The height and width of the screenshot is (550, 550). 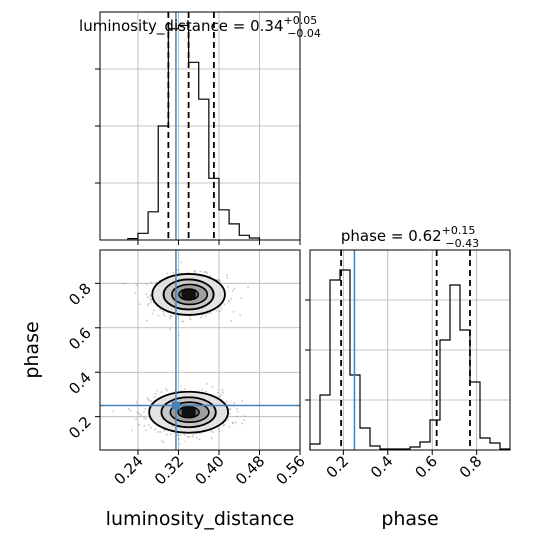 What do you see at coordinates (80, 339) in the screenshot?
I see `y-tick-label: 0.6` at bounding box center [80, 339].